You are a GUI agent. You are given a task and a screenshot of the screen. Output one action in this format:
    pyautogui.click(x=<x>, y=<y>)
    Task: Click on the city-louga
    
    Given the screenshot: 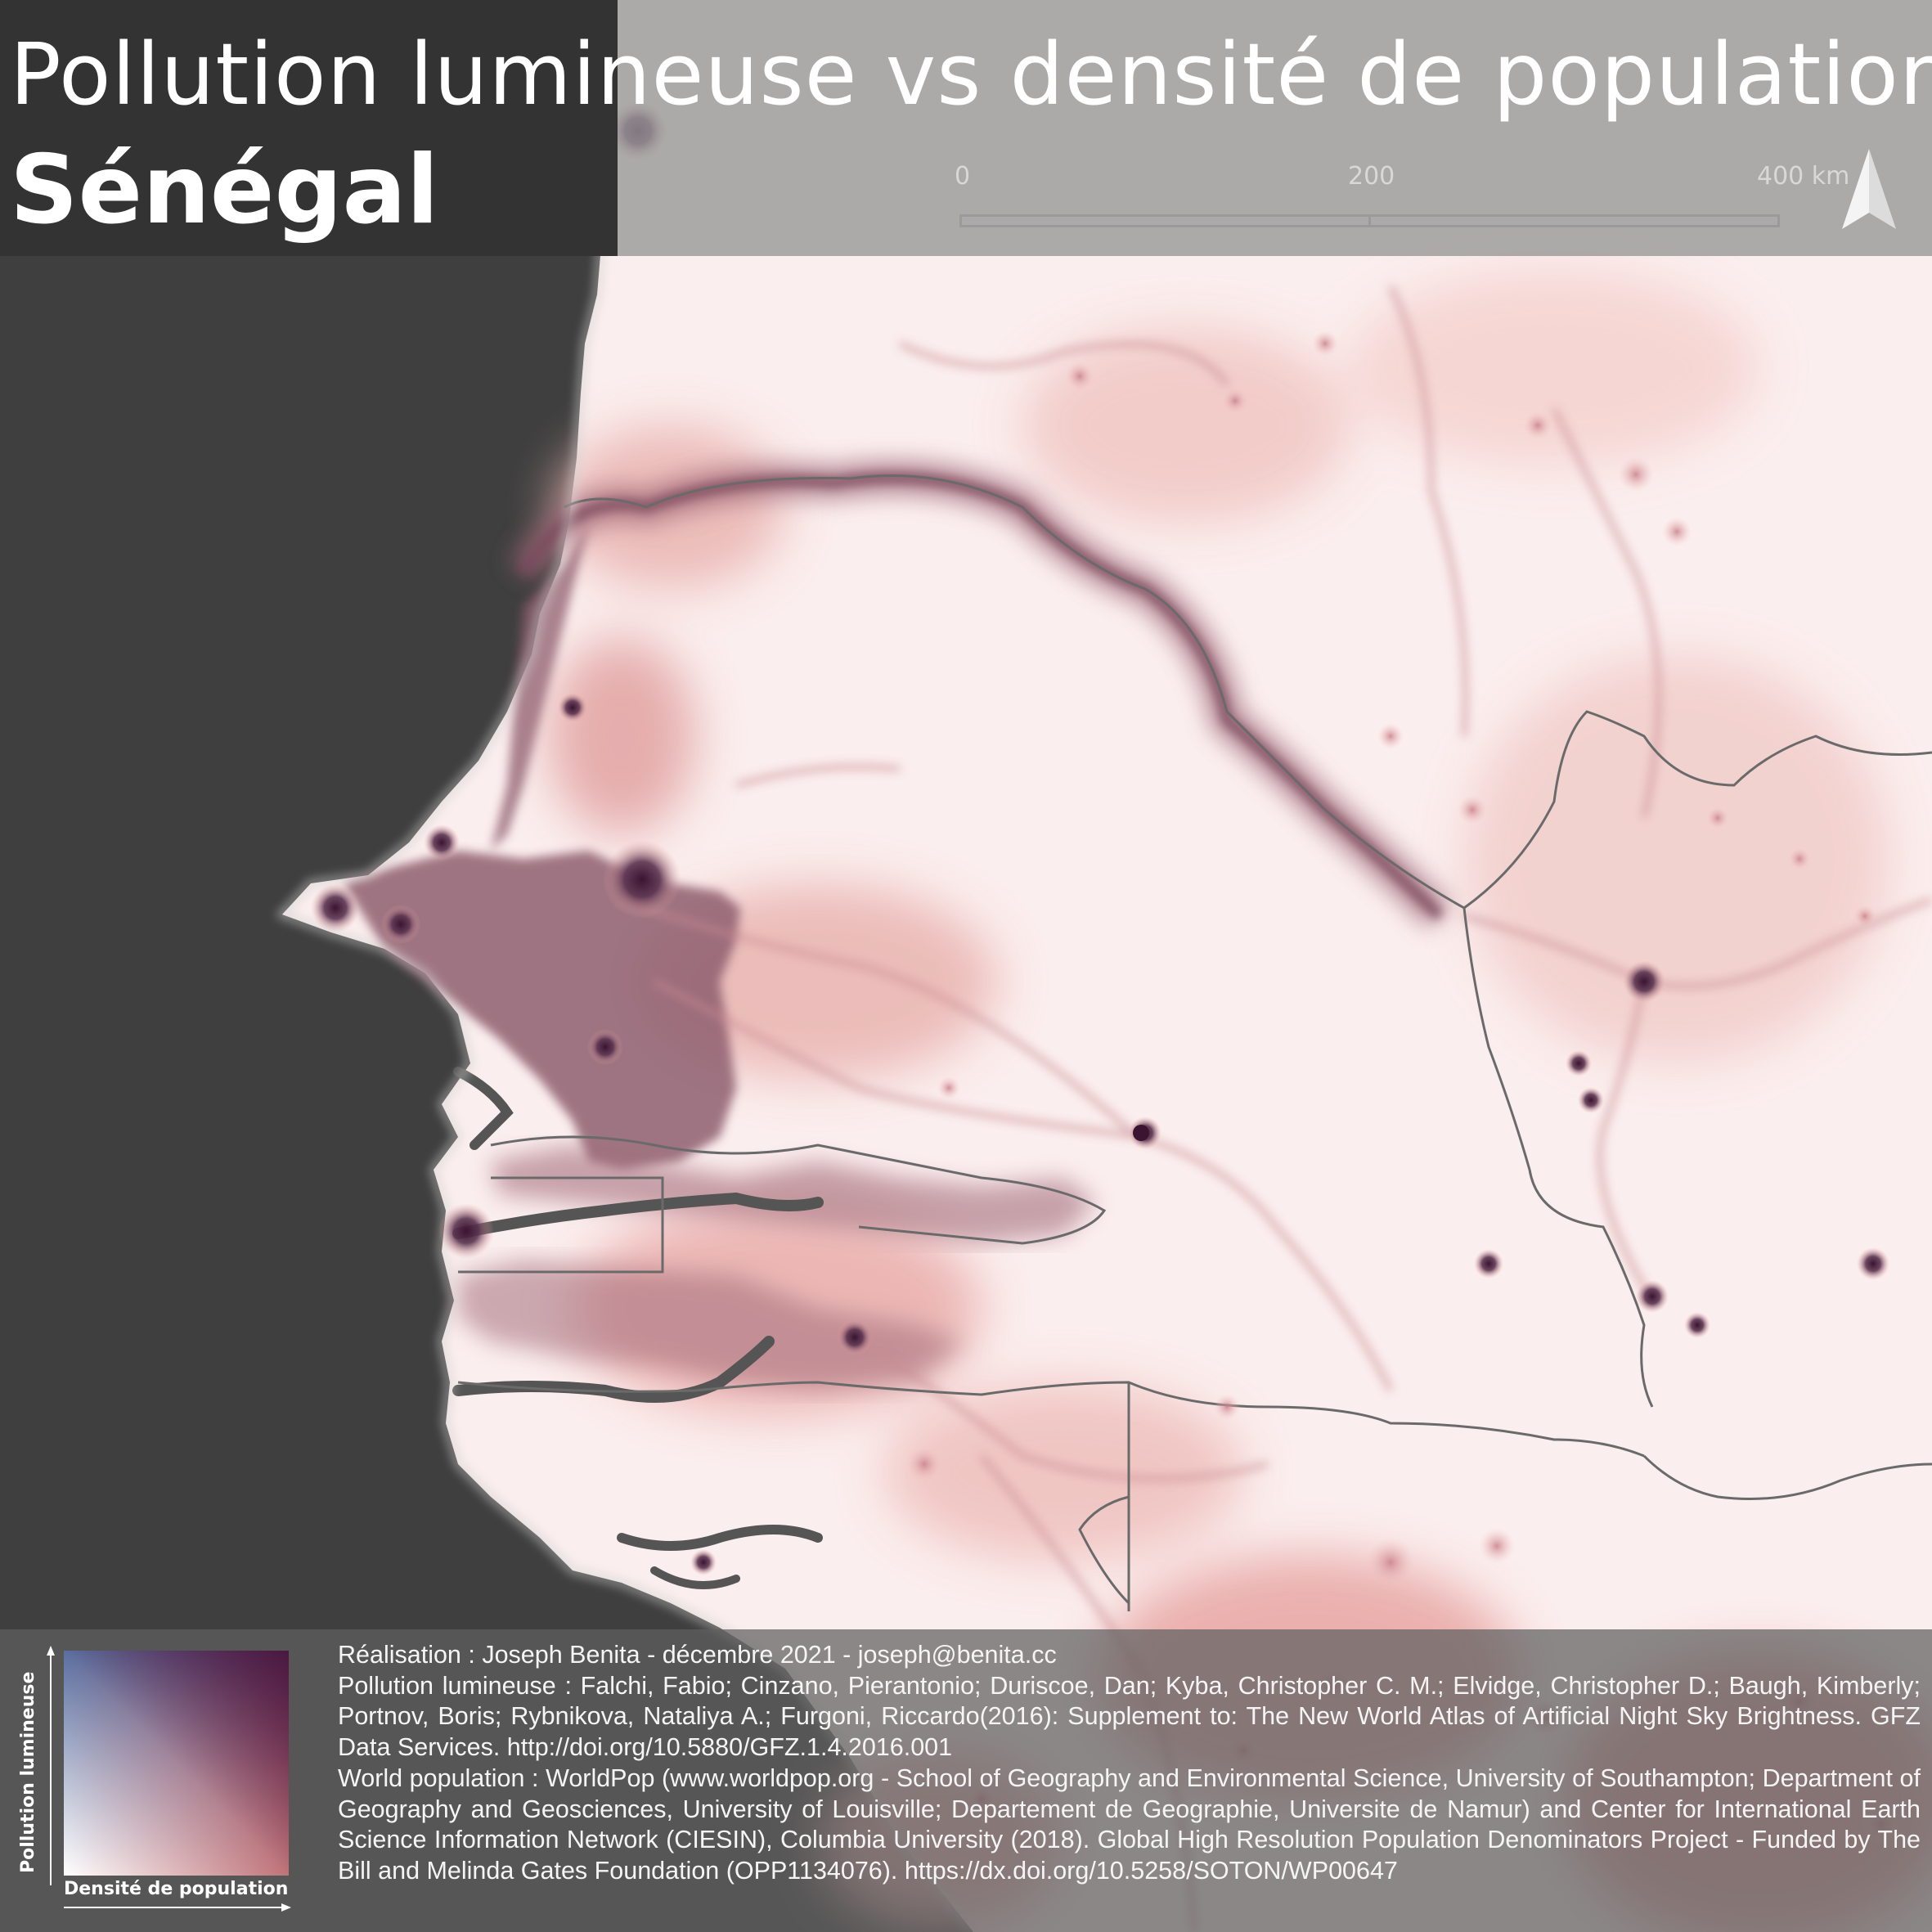 What is the action you would take?
    pyautogui.click(x=573, y=708)
    